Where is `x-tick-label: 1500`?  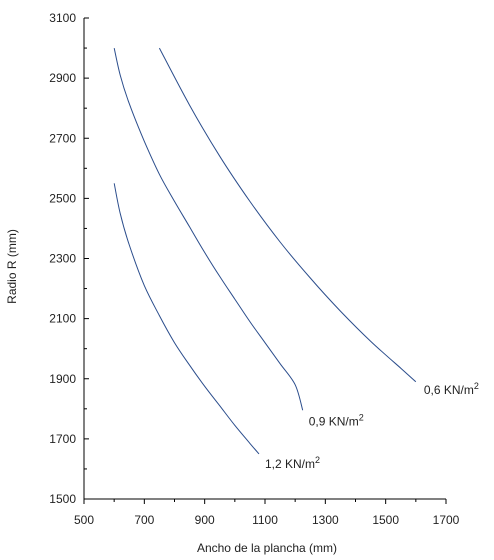 x-tick-label: 1500 is located at coordinates (385, 520).